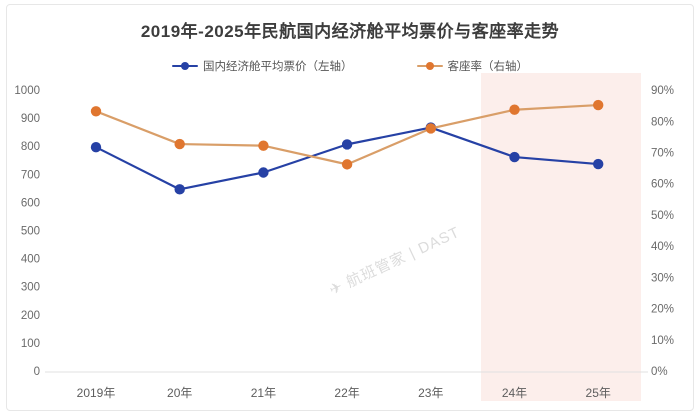 The height and width of the screenshot is (413, 700). I want to click on legend-item-ticket-price: 国内经济舱平均票价（左轴）, so click(262, 66).